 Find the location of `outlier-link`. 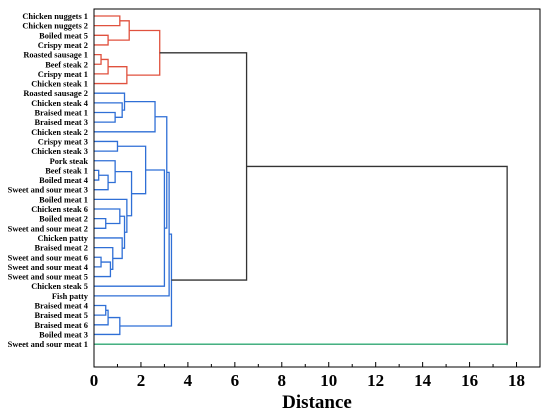

outlier-link is located at coordinates (301, 344).